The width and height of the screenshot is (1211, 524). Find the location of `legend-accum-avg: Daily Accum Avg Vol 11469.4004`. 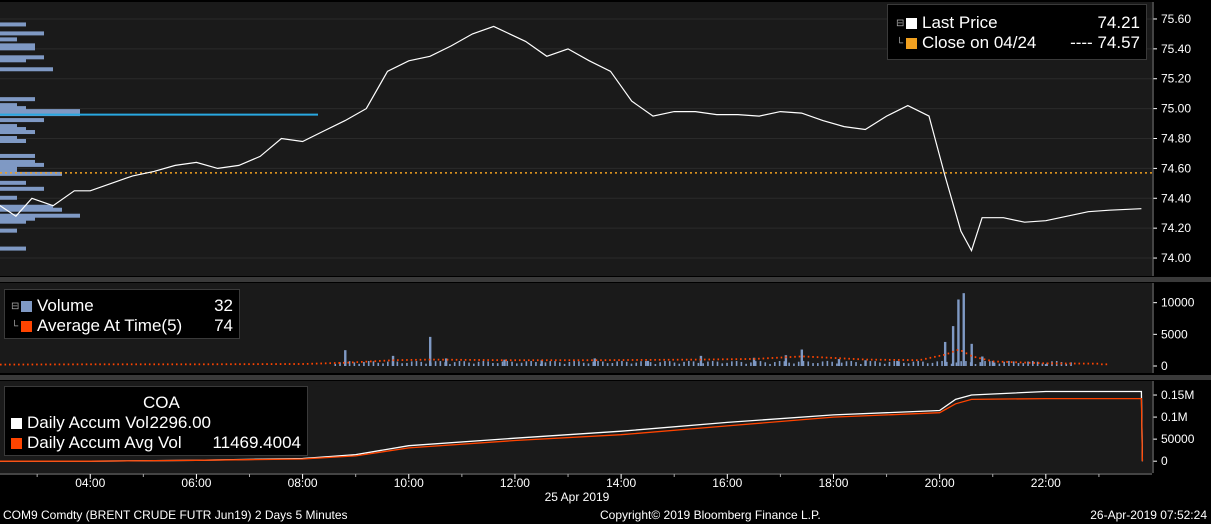

legend-accum-avg: Daily Accum Avg Vol 11469.4004 is located at coordinates (159, 443).